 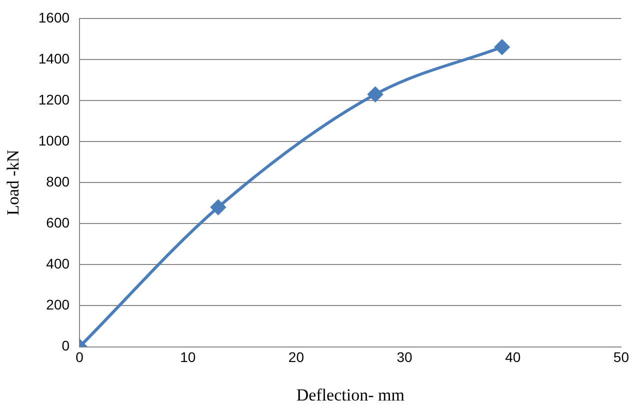 I want to click on y-tick-label: 1600, so click(x=54, y=17).